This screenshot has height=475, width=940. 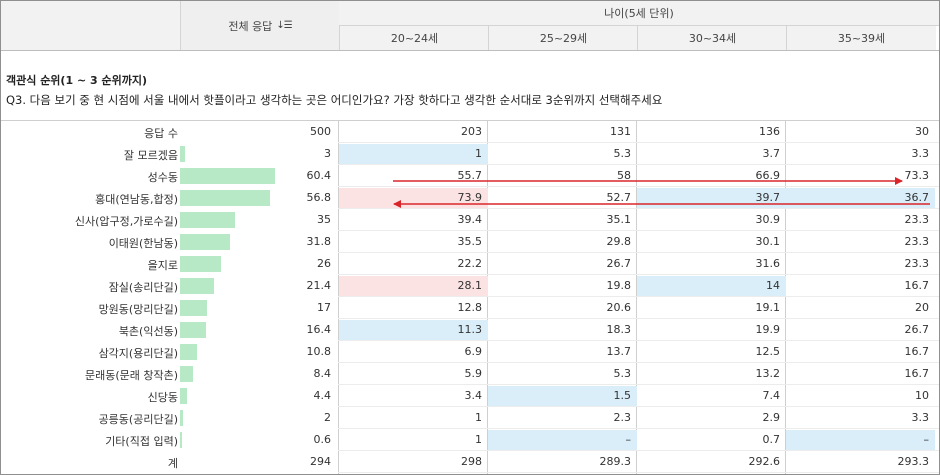 What do you see at coordinates (764, 461) in the screenshot?
I see `cell-value: 292.6` at bounding box center [764, 461].